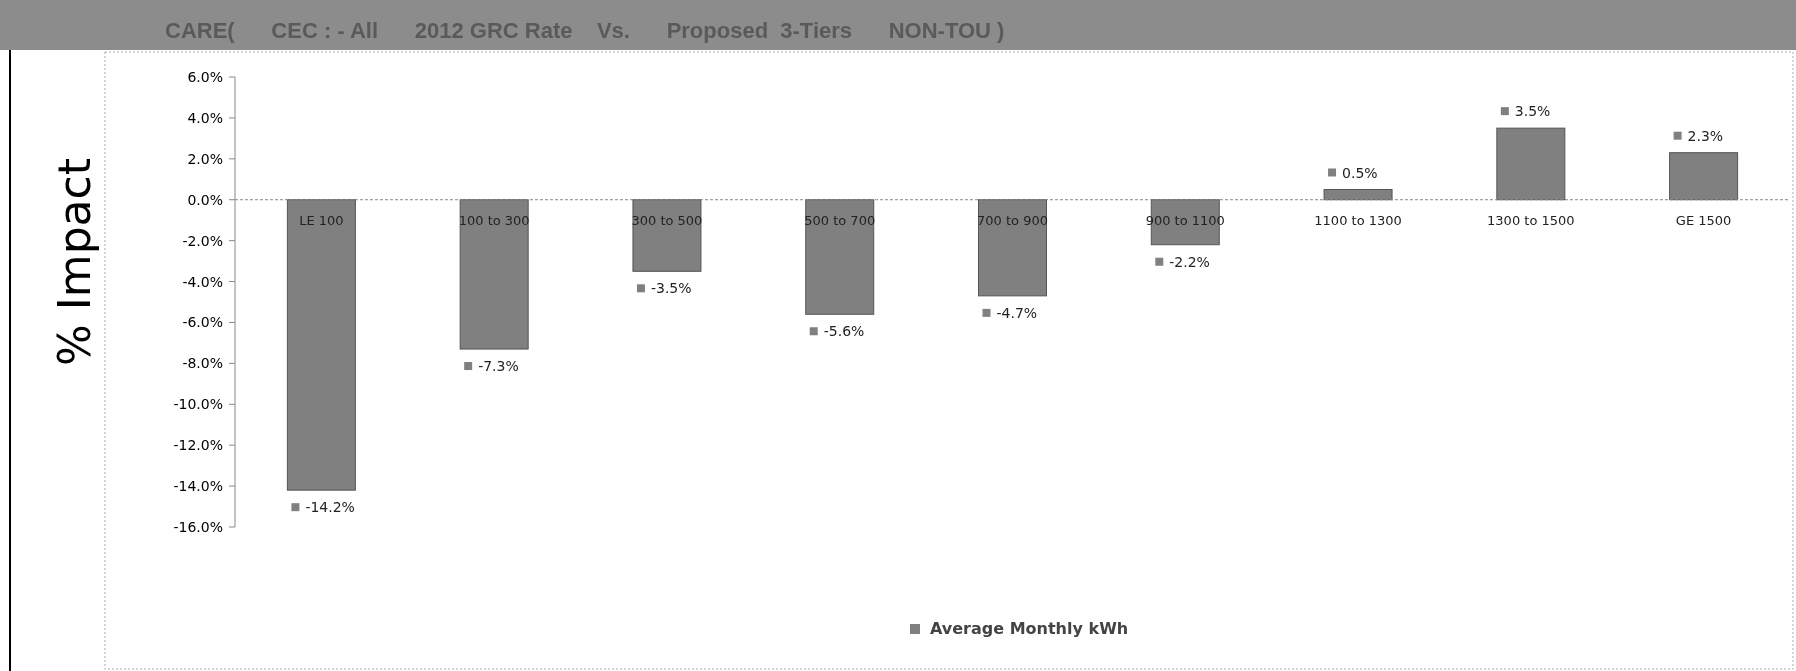 Image resolution: width=1796 pixels, height=671 pixels. I want to click on data-label: 0.5%, so click(1360, 172).